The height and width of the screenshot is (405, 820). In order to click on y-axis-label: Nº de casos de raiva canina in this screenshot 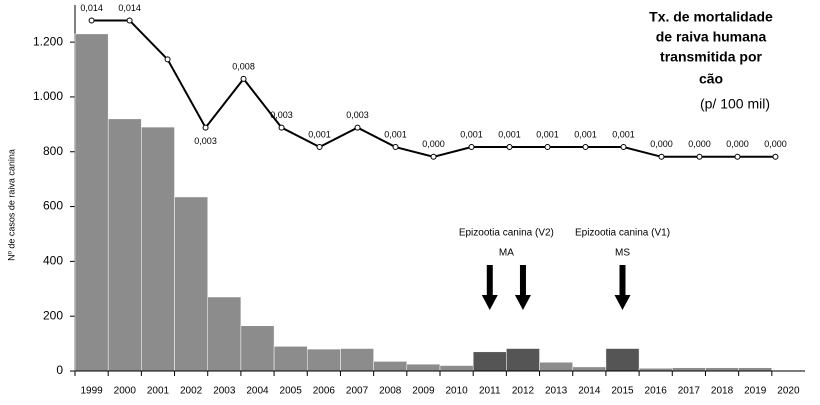, I will do `click(11, 205)`.